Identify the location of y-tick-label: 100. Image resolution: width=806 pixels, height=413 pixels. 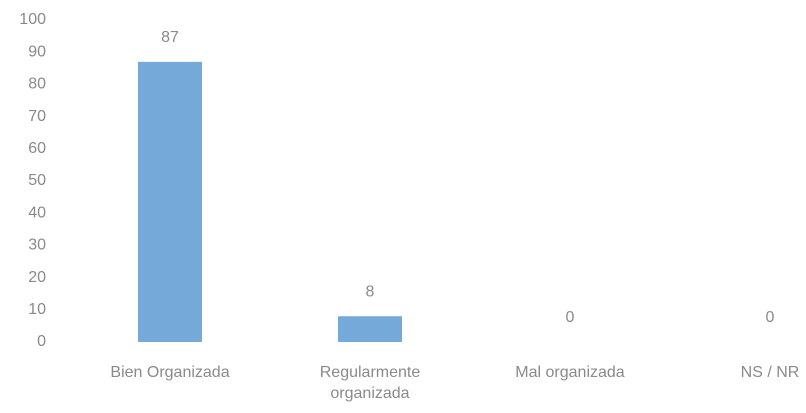
(32, 19).